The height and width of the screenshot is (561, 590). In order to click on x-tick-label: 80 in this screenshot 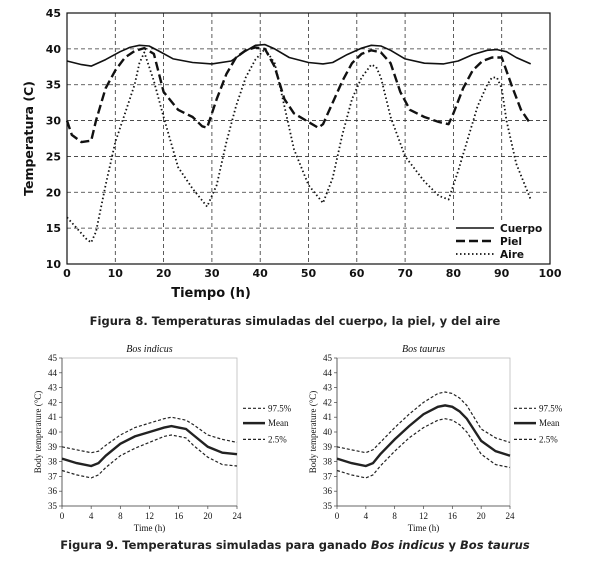, I will do `click(454, 273)`.